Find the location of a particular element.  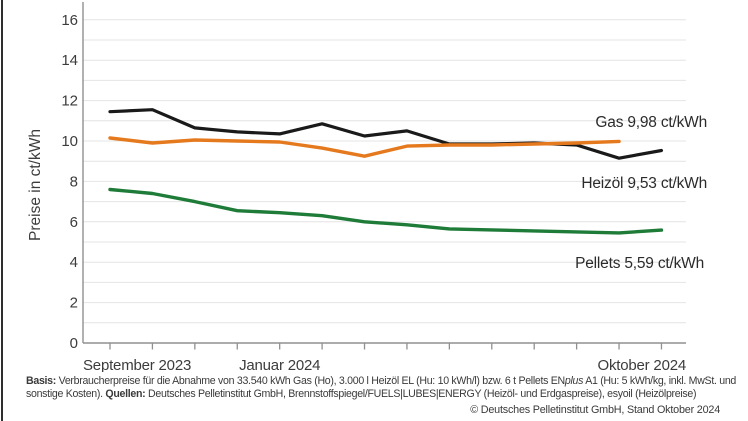

y-tick-label-4: 4 is located at coordinates (74, 262).